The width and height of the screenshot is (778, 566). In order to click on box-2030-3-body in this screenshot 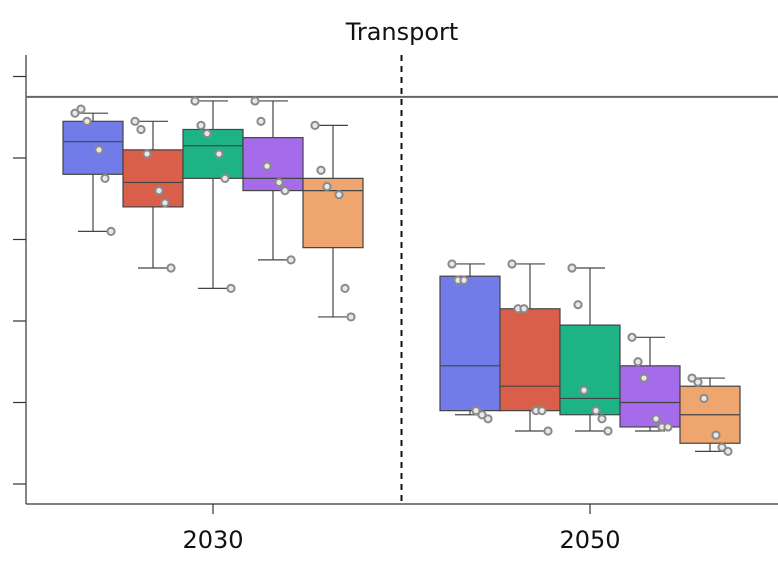, I will do `click(213, 153)`.